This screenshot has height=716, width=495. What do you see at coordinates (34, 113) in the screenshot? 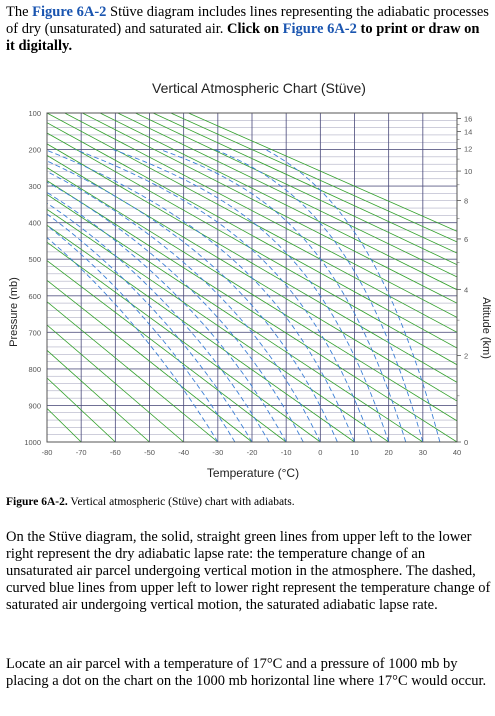
I see `pressure-tick-label: 100` at bounding box center [34, 113].